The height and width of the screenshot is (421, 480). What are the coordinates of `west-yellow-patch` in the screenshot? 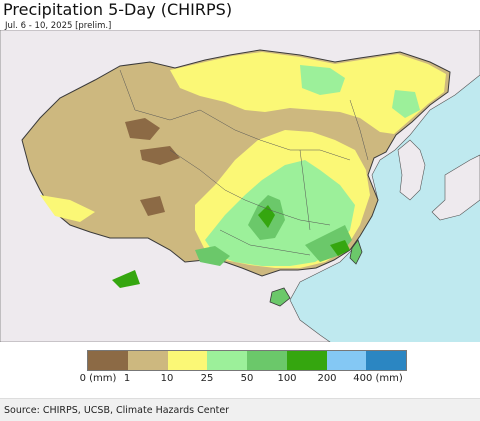 It's located at (67, 208).